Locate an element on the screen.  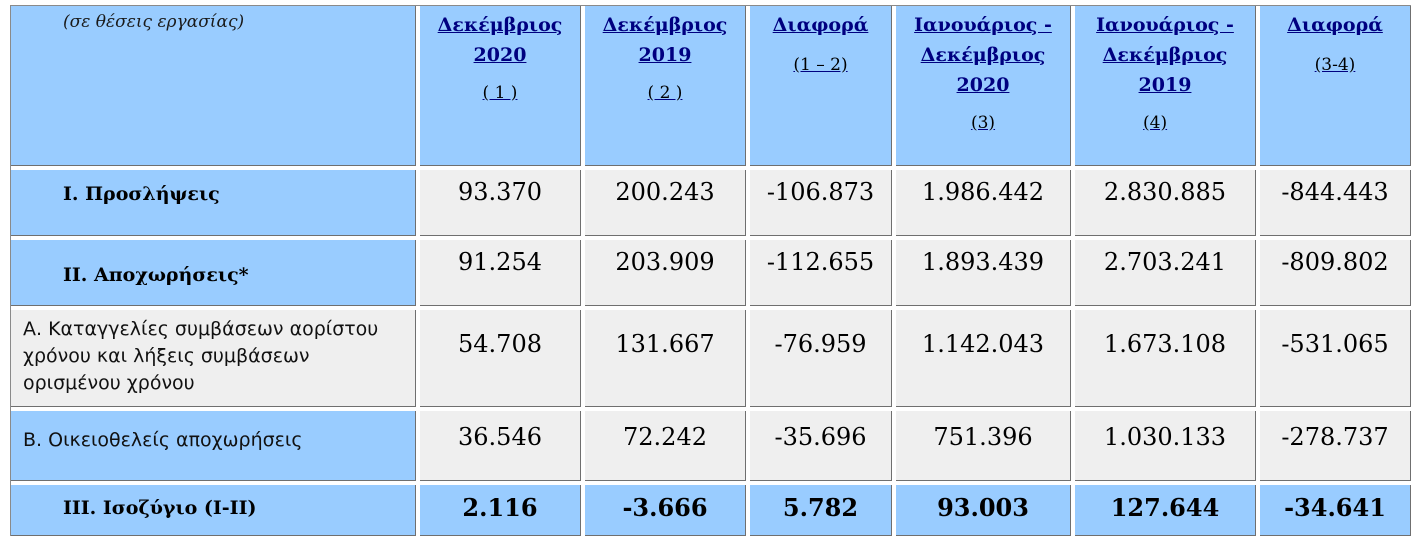
header-dec-2019: Δεκέμβριος 2019 ( 2 ) is located at coordinates (665, 86).